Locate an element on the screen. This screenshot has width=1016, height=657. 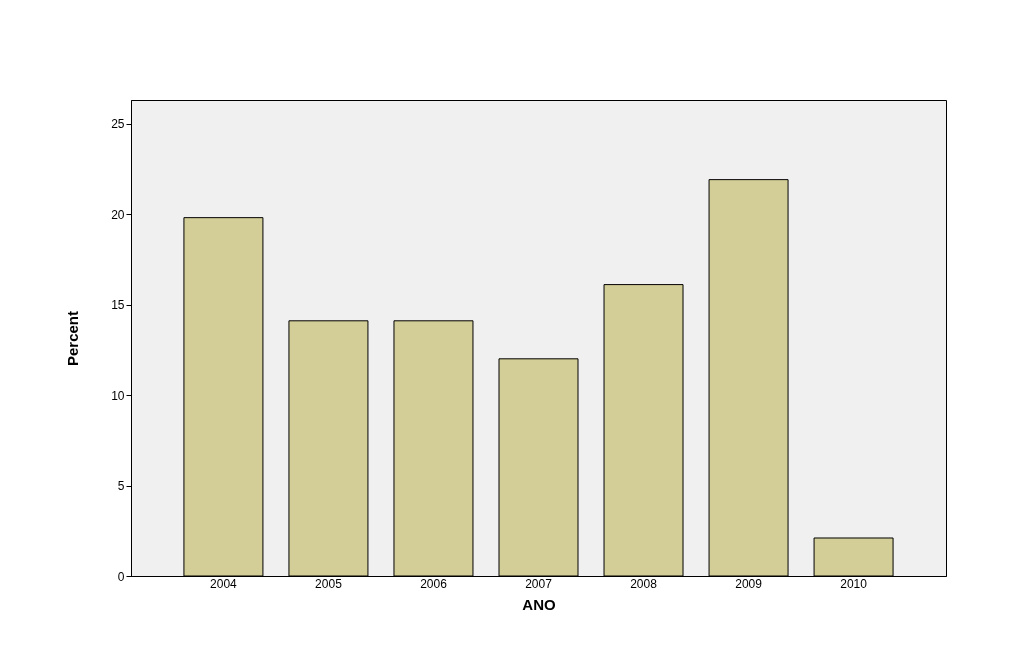
y-tick-label: 20 is located at coordinates (118, 214).